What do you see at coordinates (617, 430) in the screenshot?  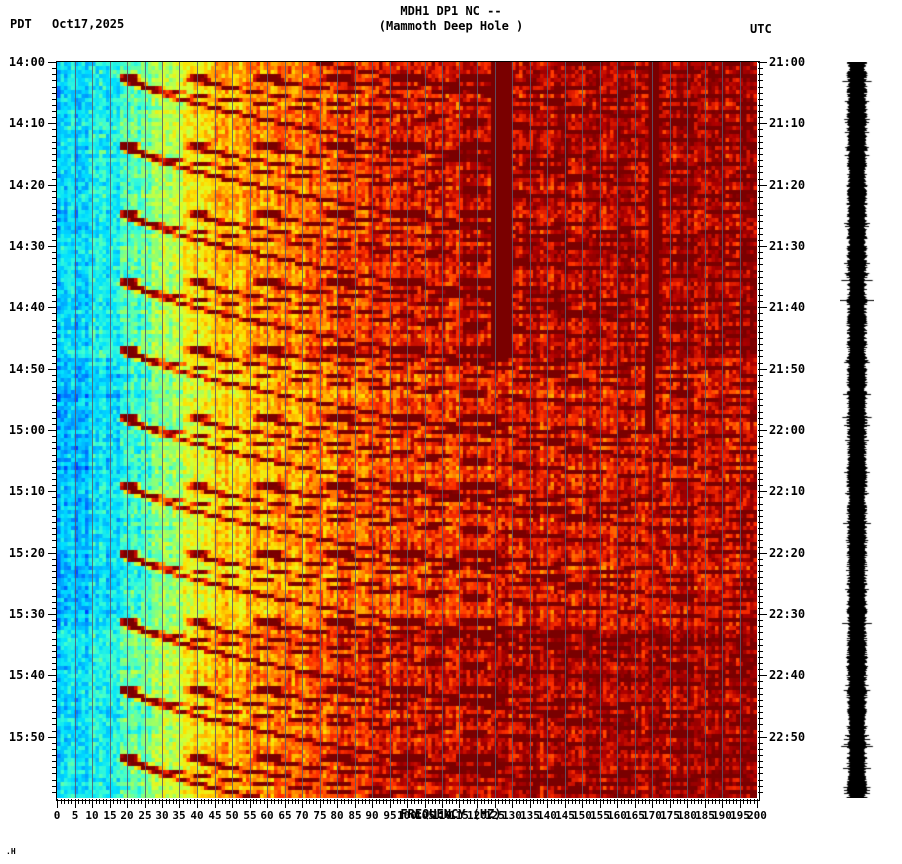 I see `gridline-160hz` at bounding box center [617, 430].